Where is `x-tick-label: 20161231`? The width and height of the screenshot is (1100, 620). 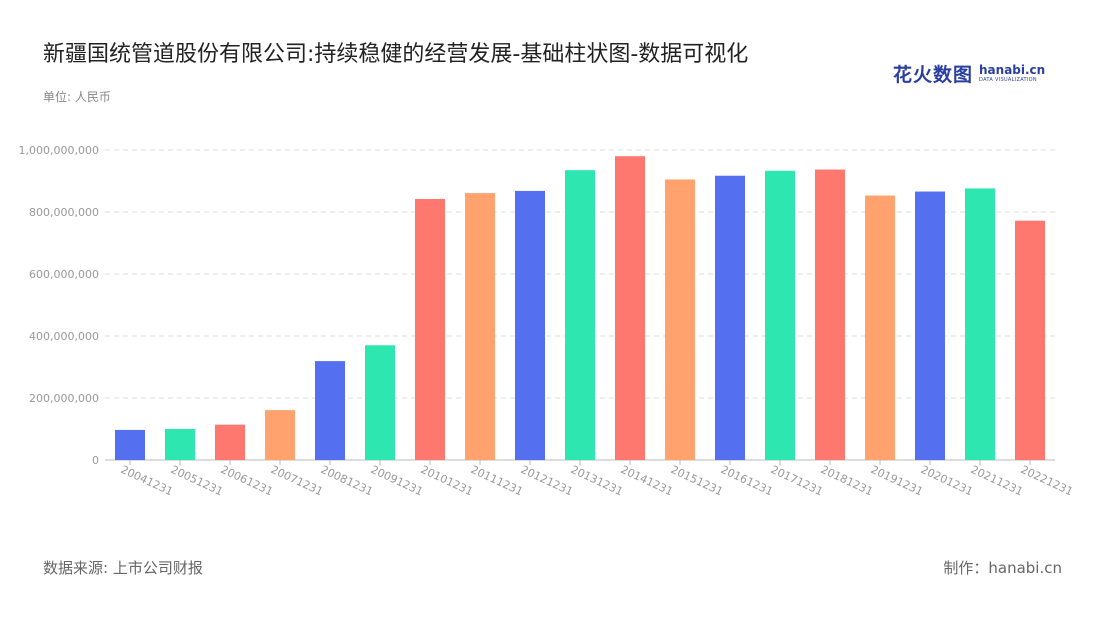 x-tick-label: 20161231 is located at coordinates (747, 480).